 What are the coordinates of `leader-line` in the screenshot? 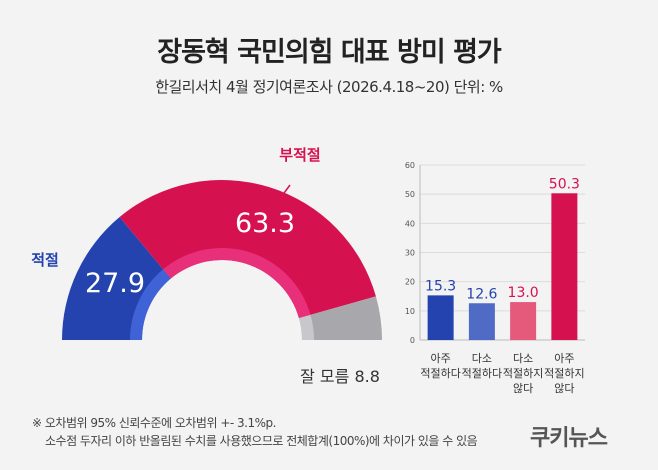 It's located at (280, 198).